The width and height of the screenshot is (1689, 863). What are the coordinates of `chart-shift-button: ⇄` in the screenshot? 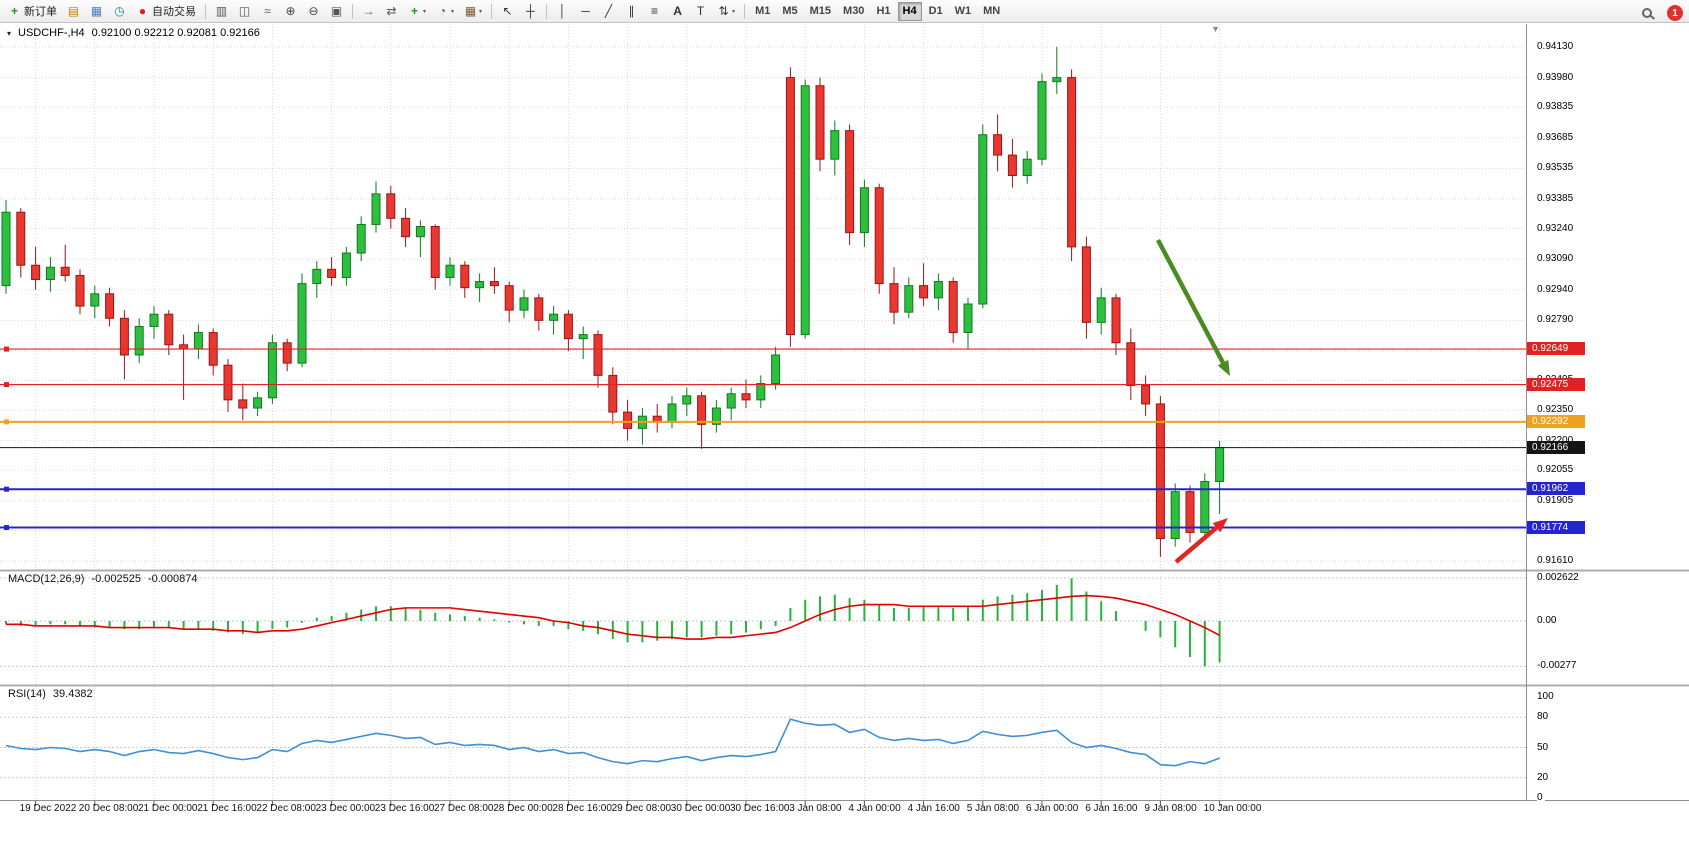 It's located at (391, 11).